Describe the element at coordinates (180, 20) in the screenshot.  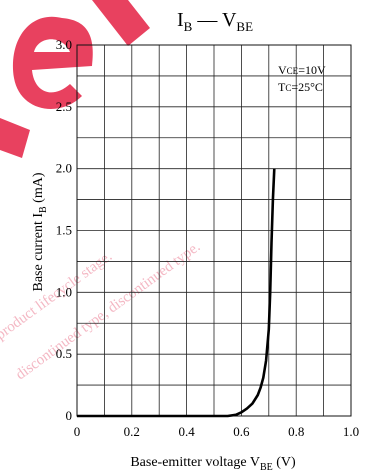
I see `title-main: I` at that location.